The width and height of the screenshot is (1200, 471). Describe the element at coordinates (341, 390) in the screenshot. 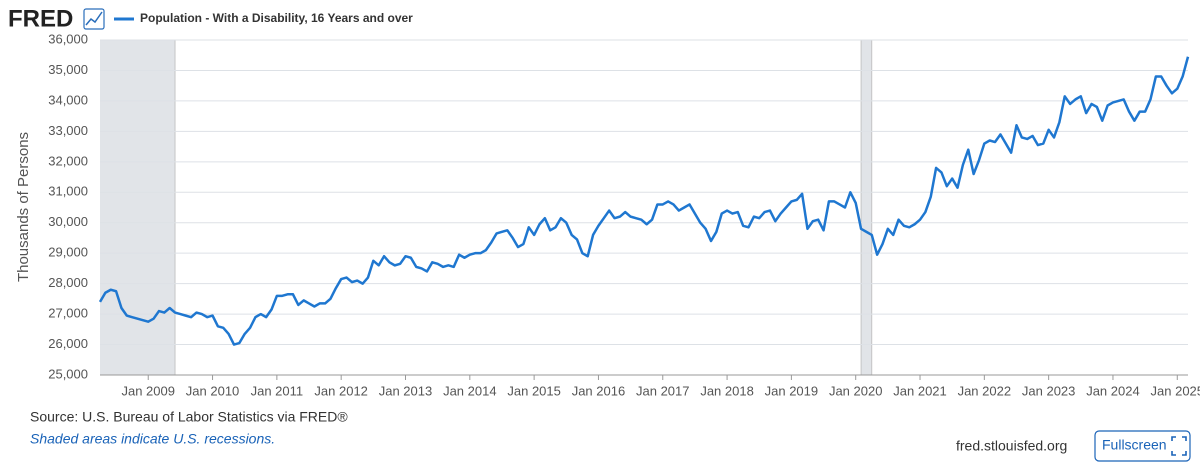

I see `x-tick-label: Jan 2012` at that location.